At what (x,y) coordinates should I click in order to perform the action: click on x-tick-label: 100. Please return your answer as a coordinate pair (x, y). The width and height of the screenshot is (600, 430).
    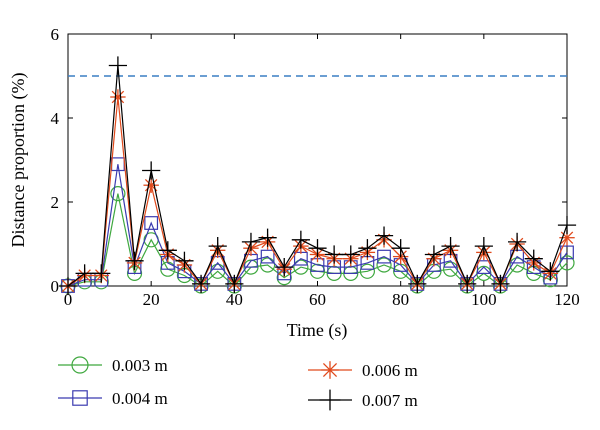
    Looking at the image, I should click on (484, 299).